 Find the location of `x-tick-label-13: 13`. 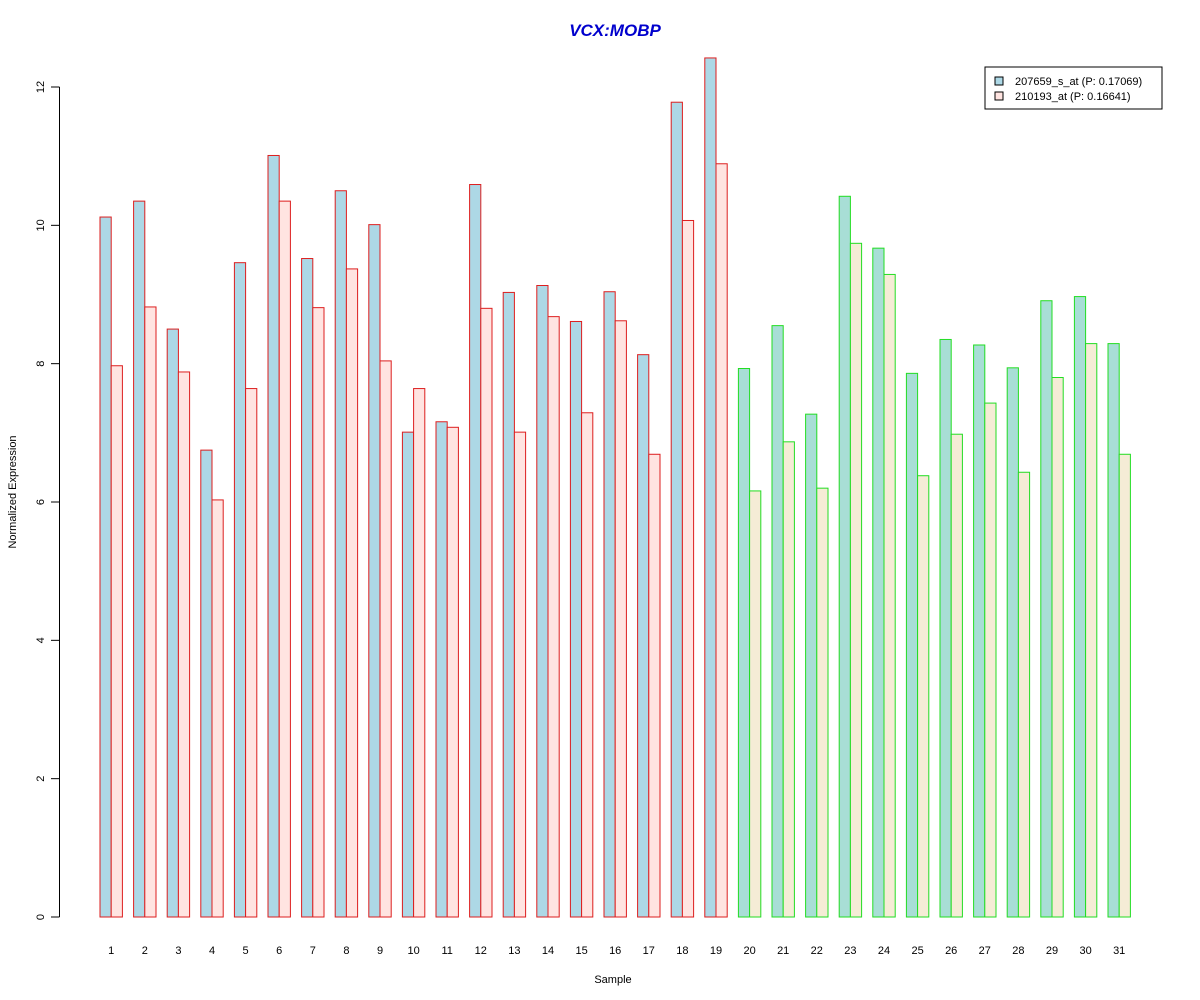

x-tick-label-13: 13 is located at coordinates (514, 951).